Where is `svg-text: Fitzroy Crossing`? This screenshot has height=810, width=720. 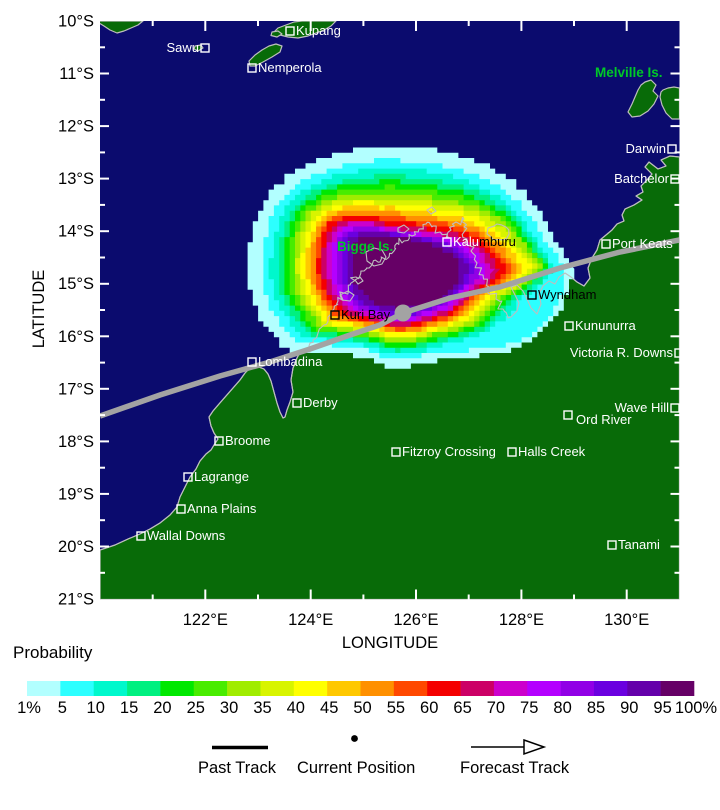 svg-text: Fitzroy Crossing is located at coordinates (449, 451).